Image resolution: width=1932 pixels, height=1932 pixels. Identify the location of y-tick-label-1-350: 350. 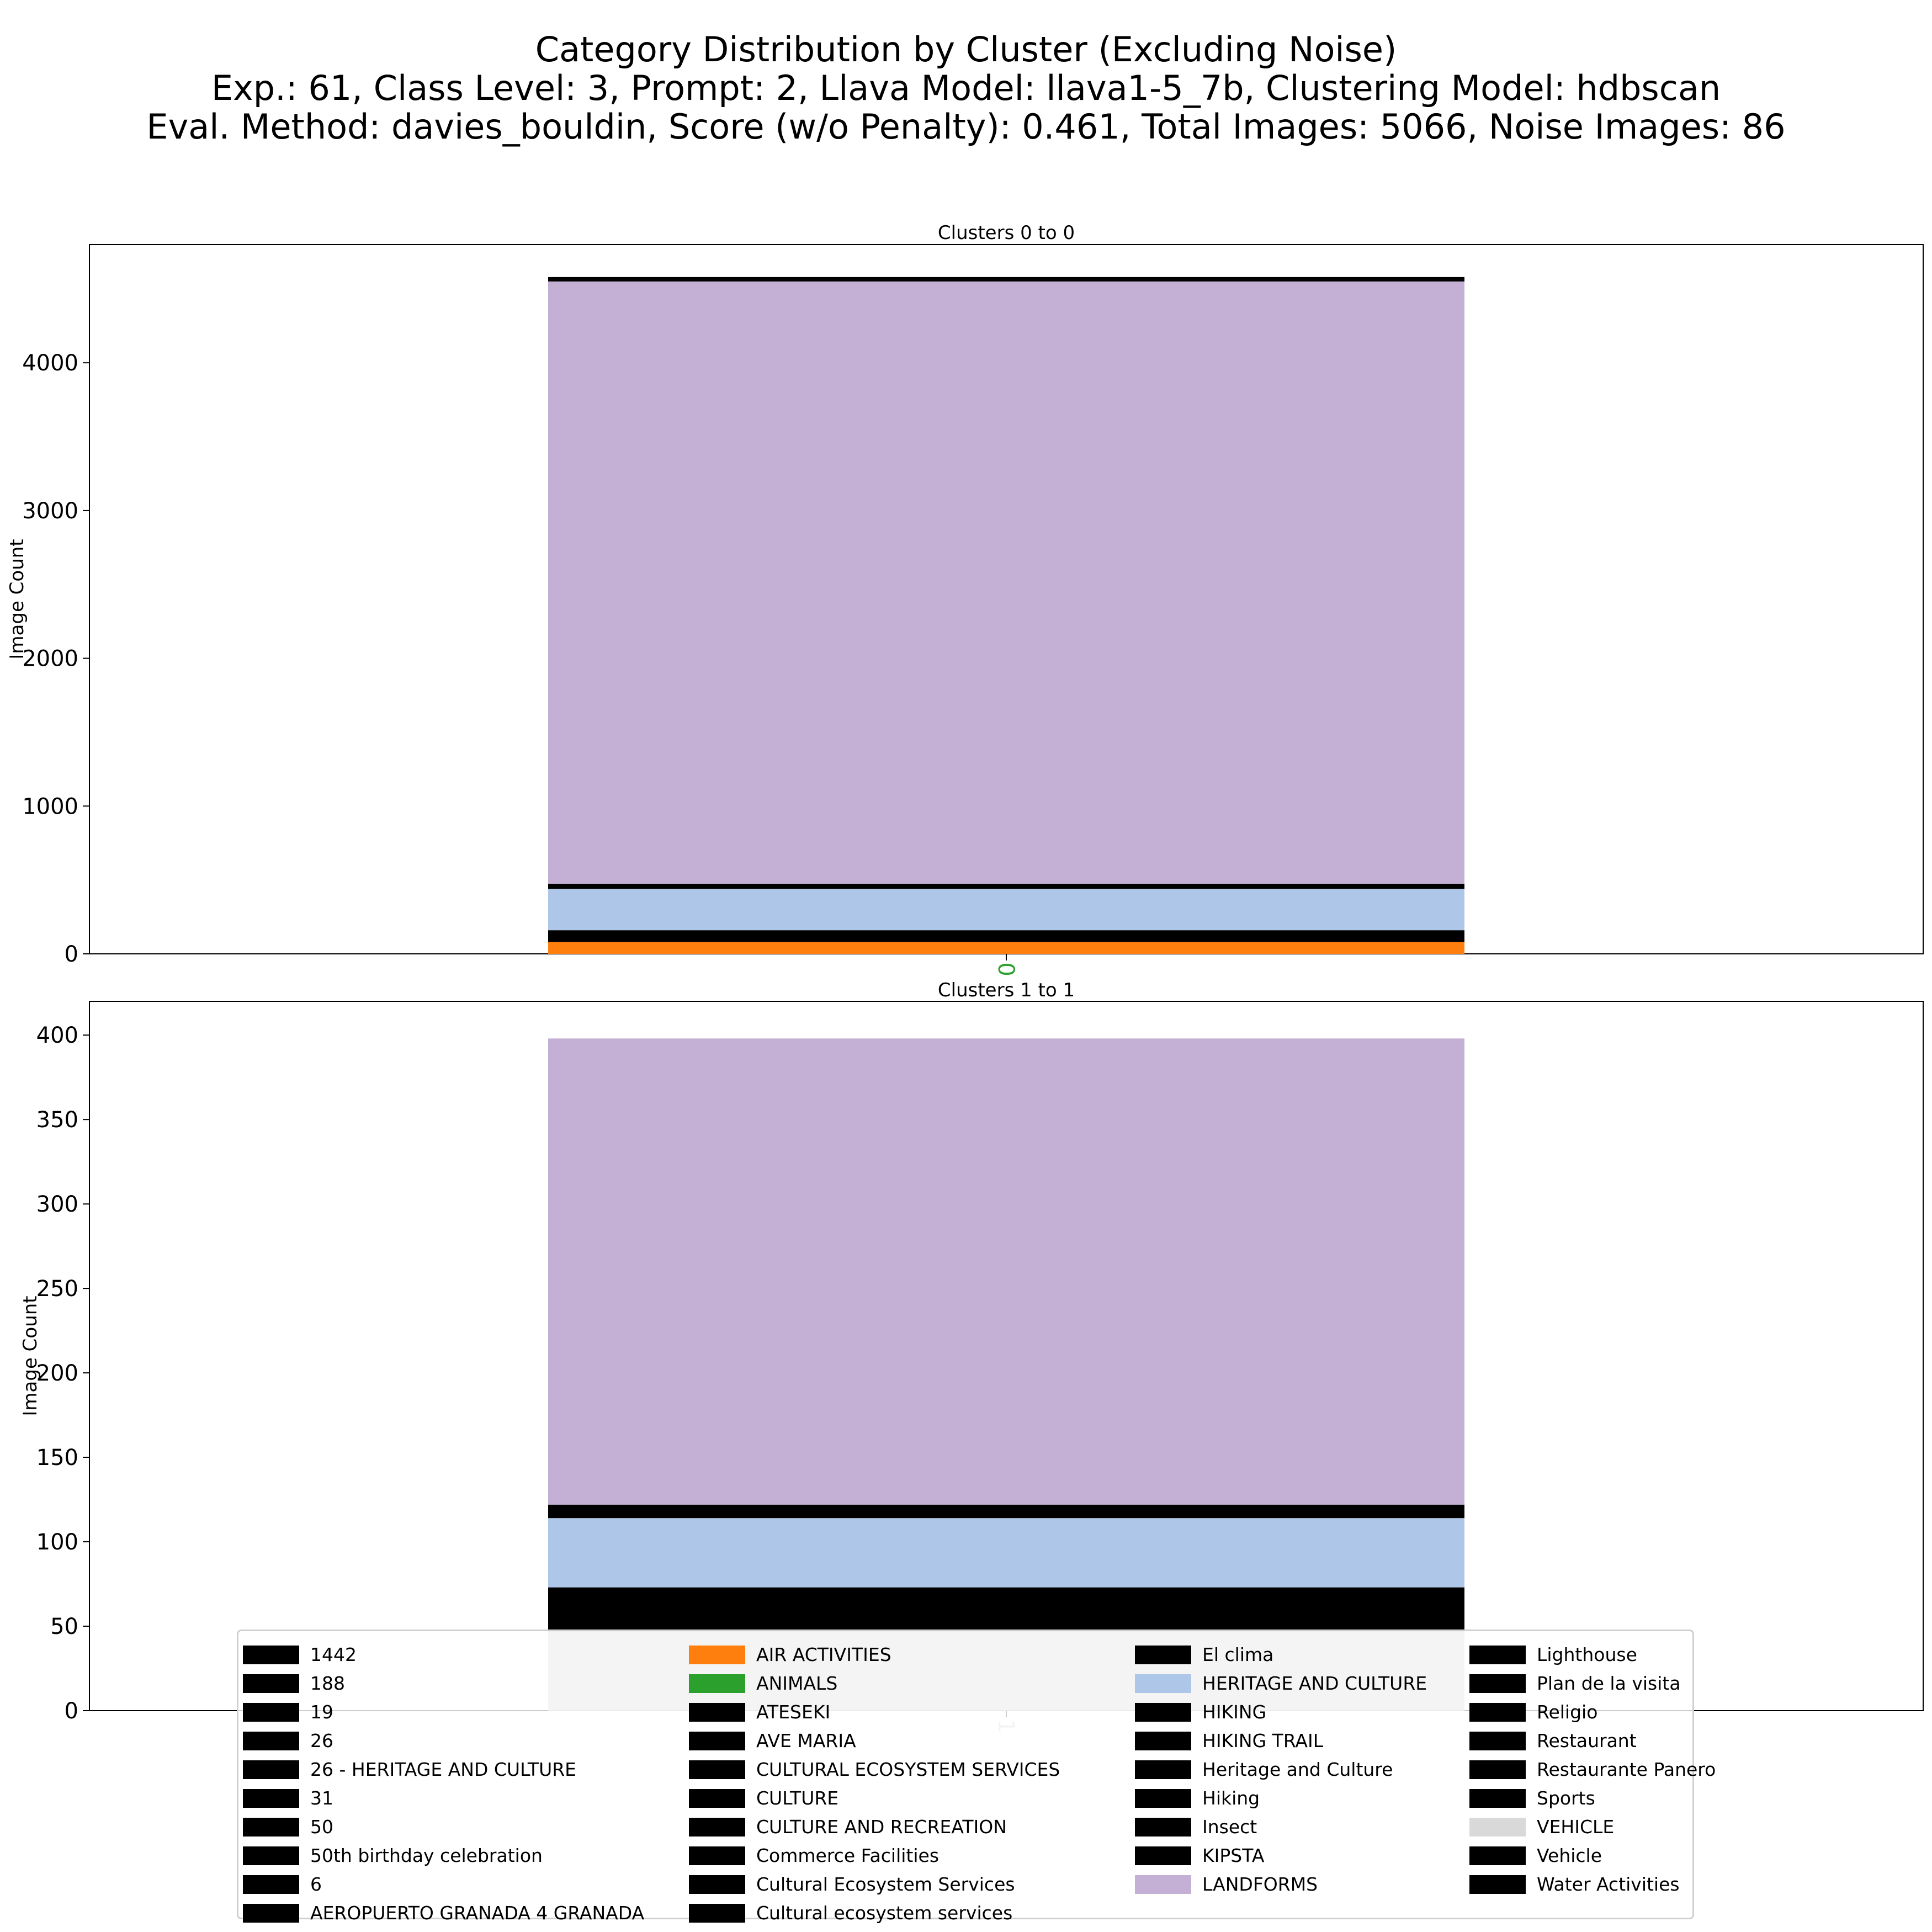
(57, 1120).